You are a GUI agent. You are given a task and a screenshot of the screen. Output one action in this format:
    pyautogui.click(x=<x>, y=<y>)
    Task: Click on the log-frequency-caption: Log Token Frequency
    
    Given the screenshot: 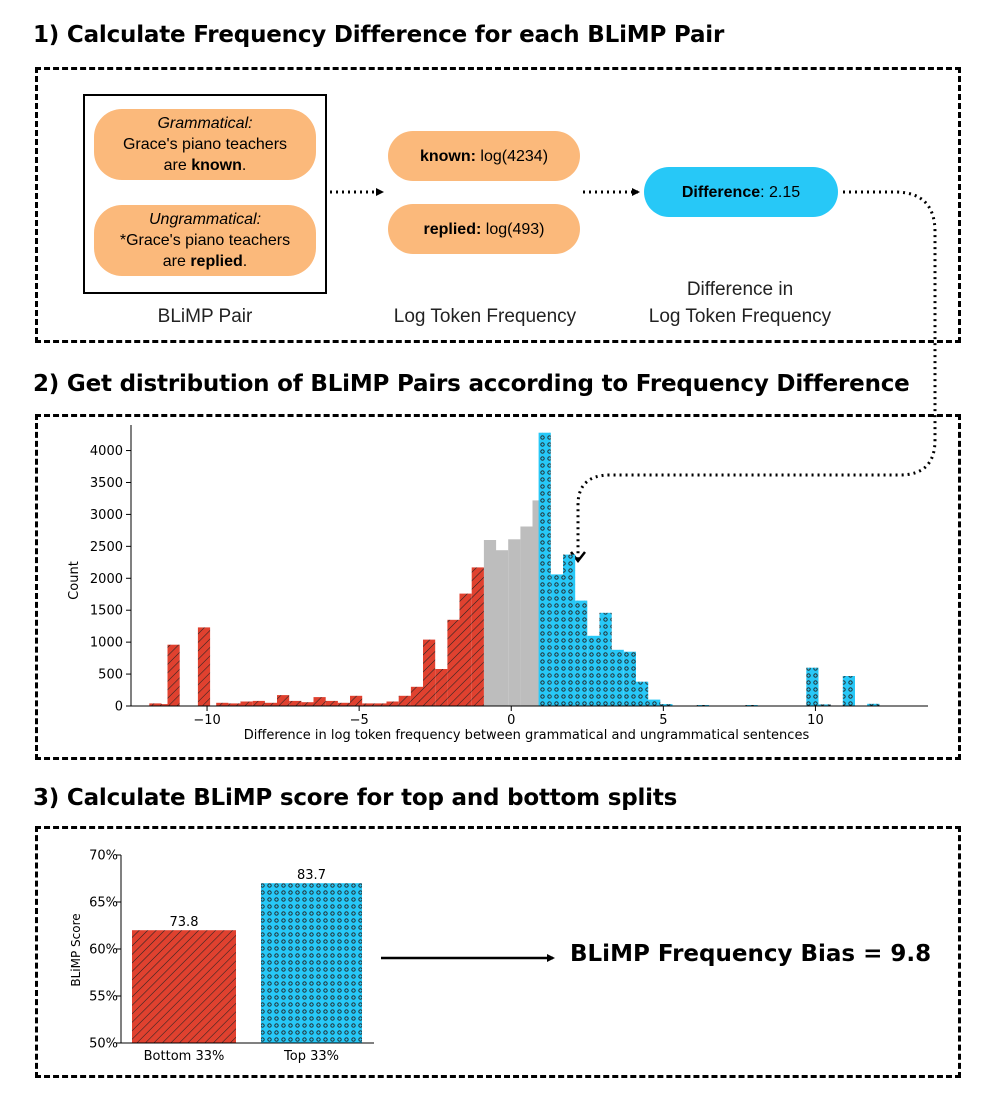 What is the action you would take?
    pyautogui.click(x=485, y=316)
    